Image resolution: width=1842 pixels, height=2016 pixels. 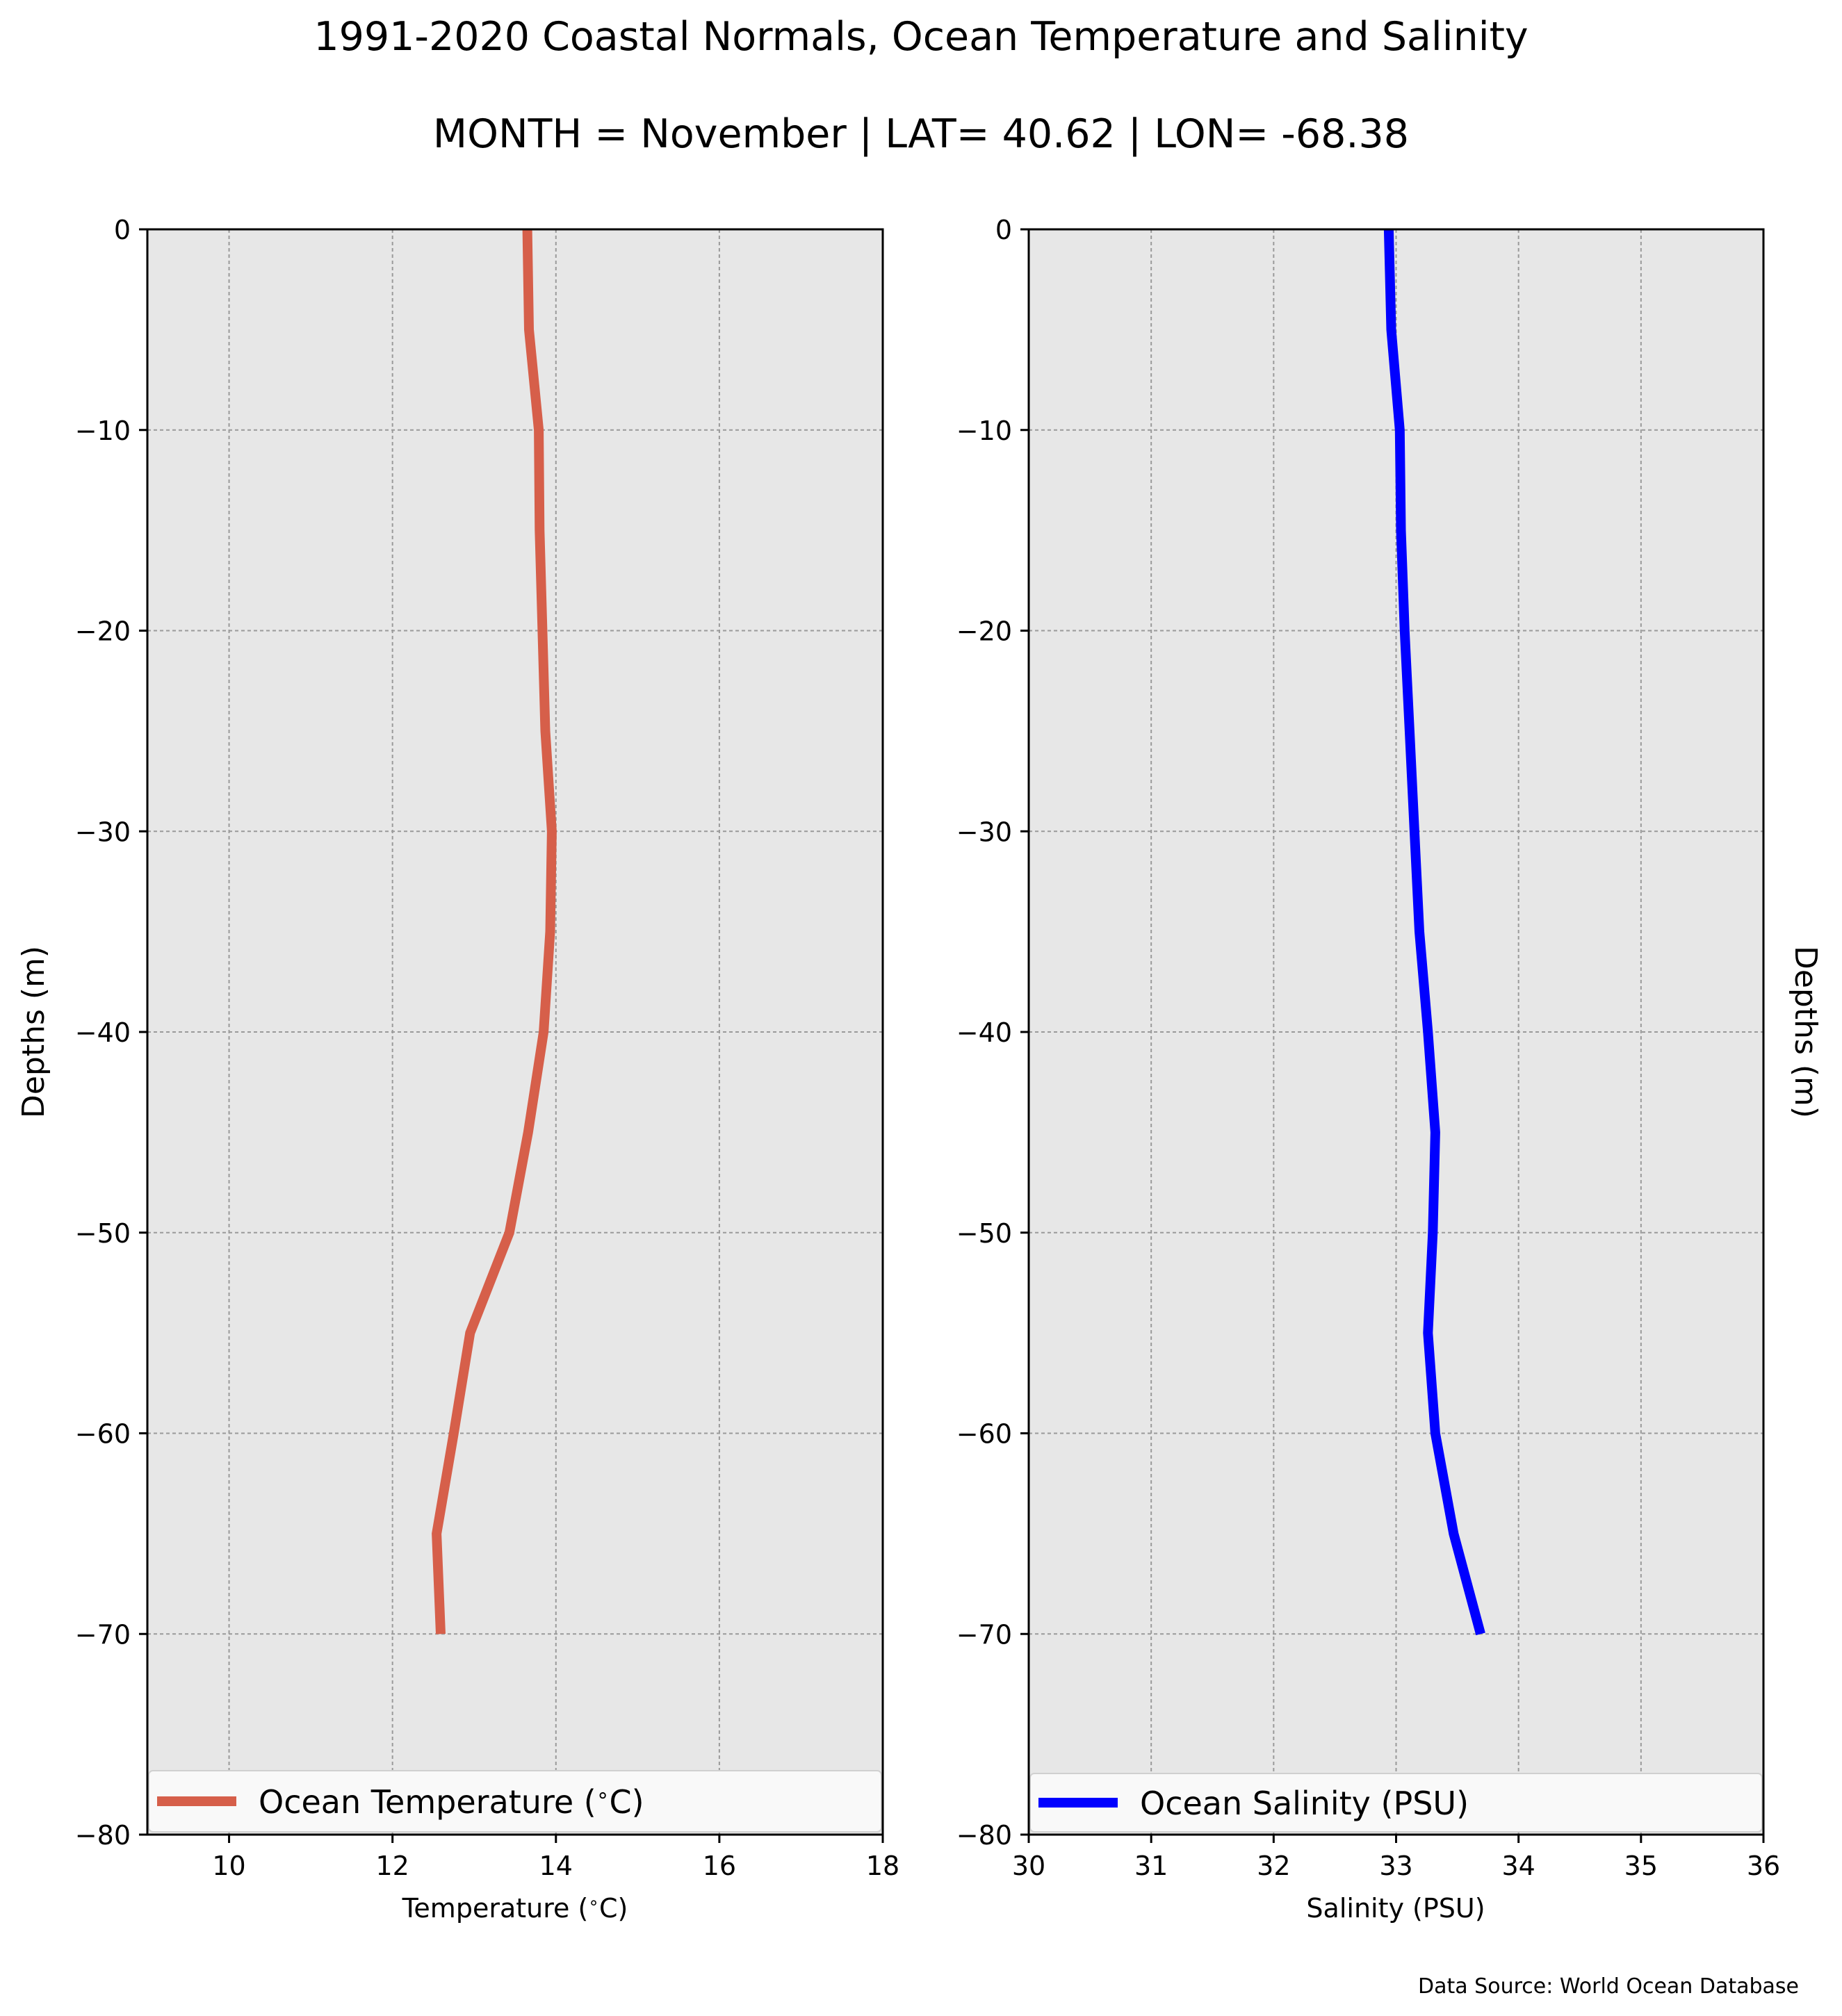 I want to click on data-source-note: Data Source: World Ocean Database, so click(x=1608, y=1987).